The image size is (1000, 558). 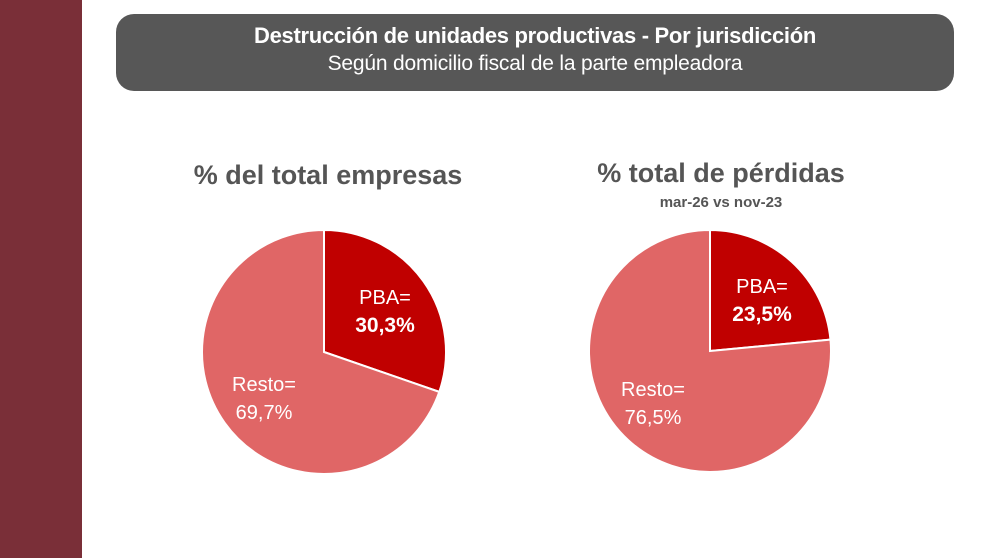 What do you see at coordinates (264, 413) in the screenshot?
I see `slice-value-resto: 69,7%` at bounding box center [264, 413].